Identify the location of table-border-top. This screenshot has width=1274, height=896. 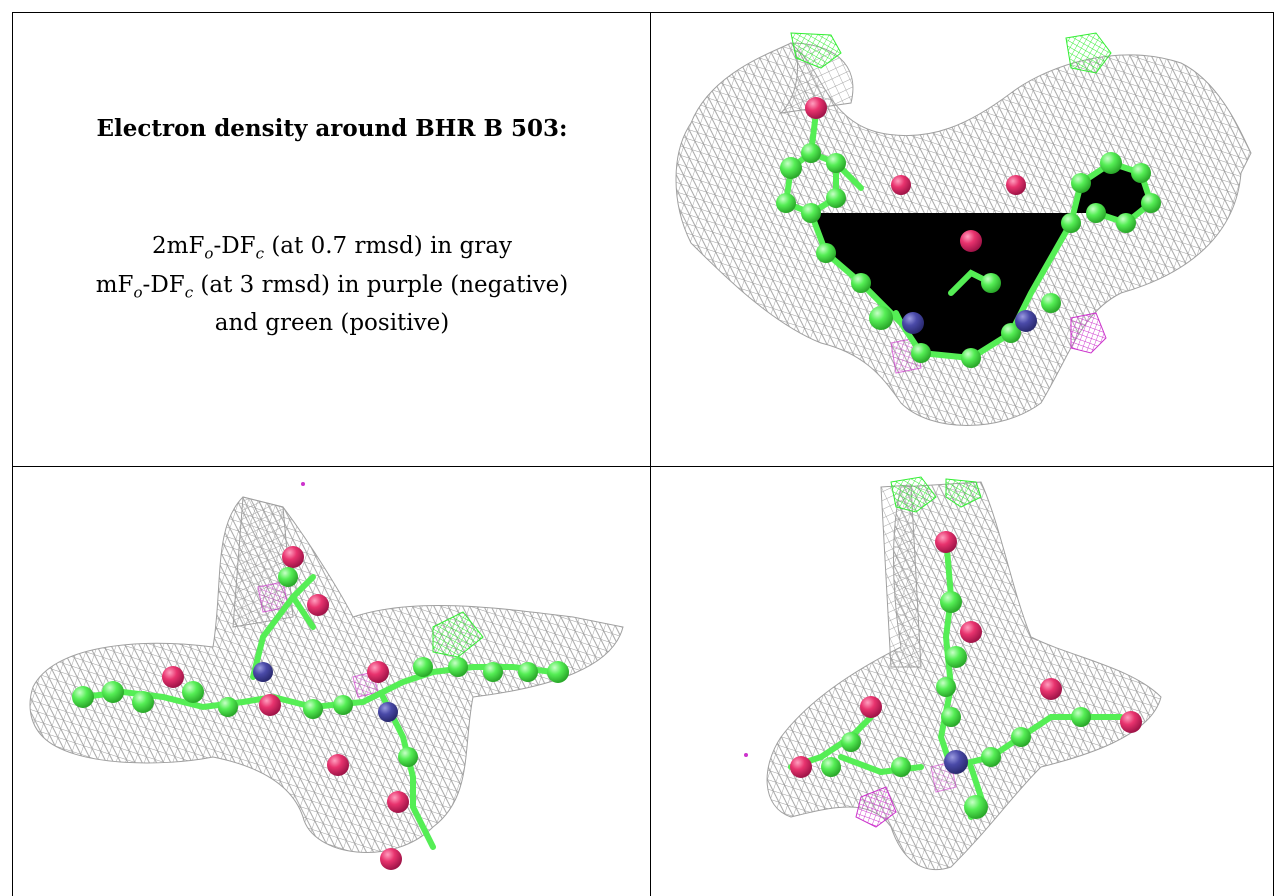
(643, 12).